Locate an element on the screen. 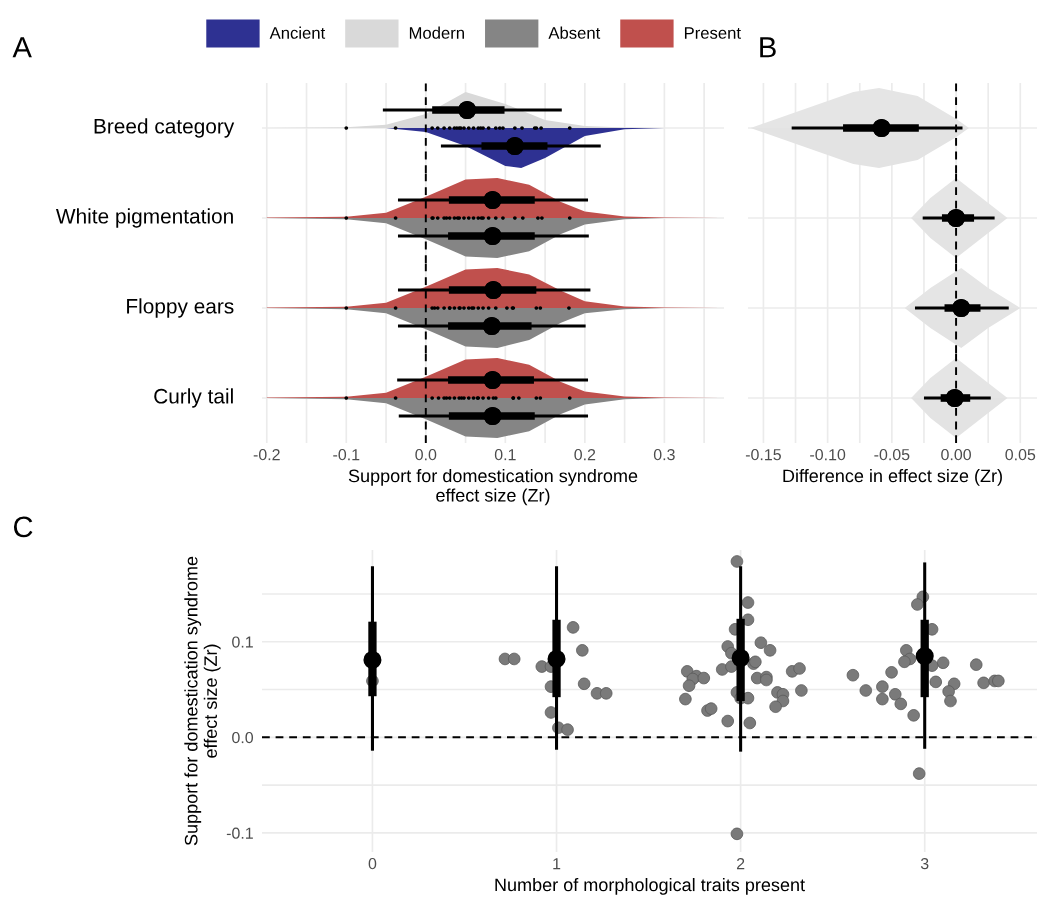  x-tick-label: 3 is located at coordinates (924, 863).